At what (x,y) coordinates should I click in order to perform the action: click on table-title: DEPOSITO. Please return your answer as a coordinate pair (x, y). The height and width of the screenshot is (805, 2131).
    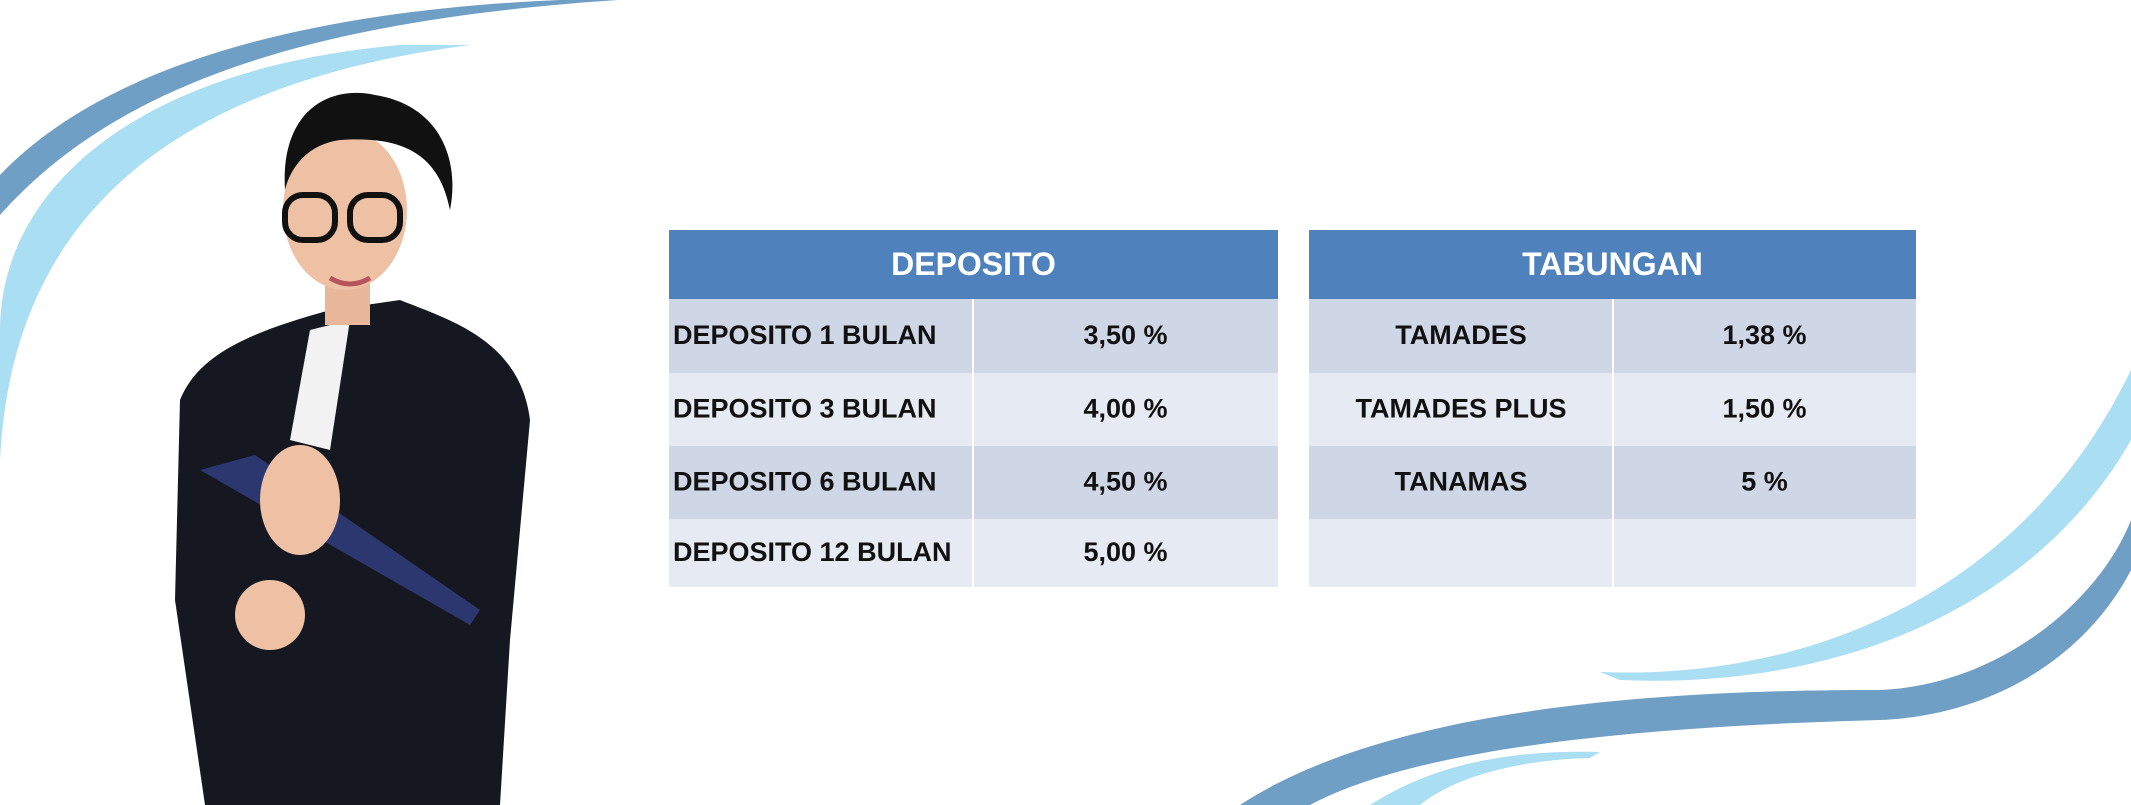
    Looking at the image, I should click on (973, 264).